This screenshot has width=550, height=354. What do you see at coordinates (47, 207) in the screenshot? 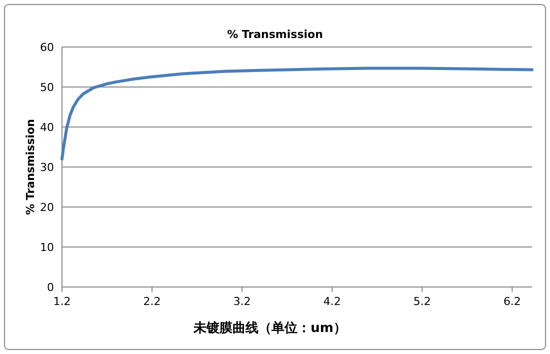
I see `y-tick-label: 20` at bounding box center [47, 207].